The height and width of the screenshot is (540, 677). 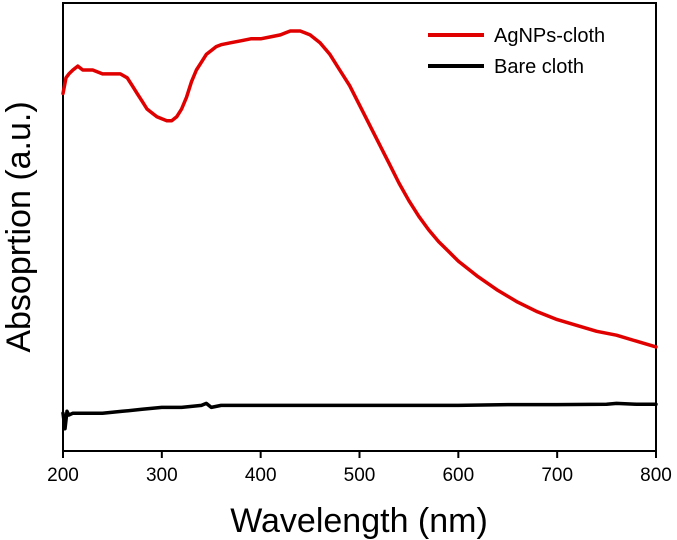 What do you see at coordinates (557, 475) in the screenshot?
I see `x-tick-label-700: 700` at bounding box center [557, 475].